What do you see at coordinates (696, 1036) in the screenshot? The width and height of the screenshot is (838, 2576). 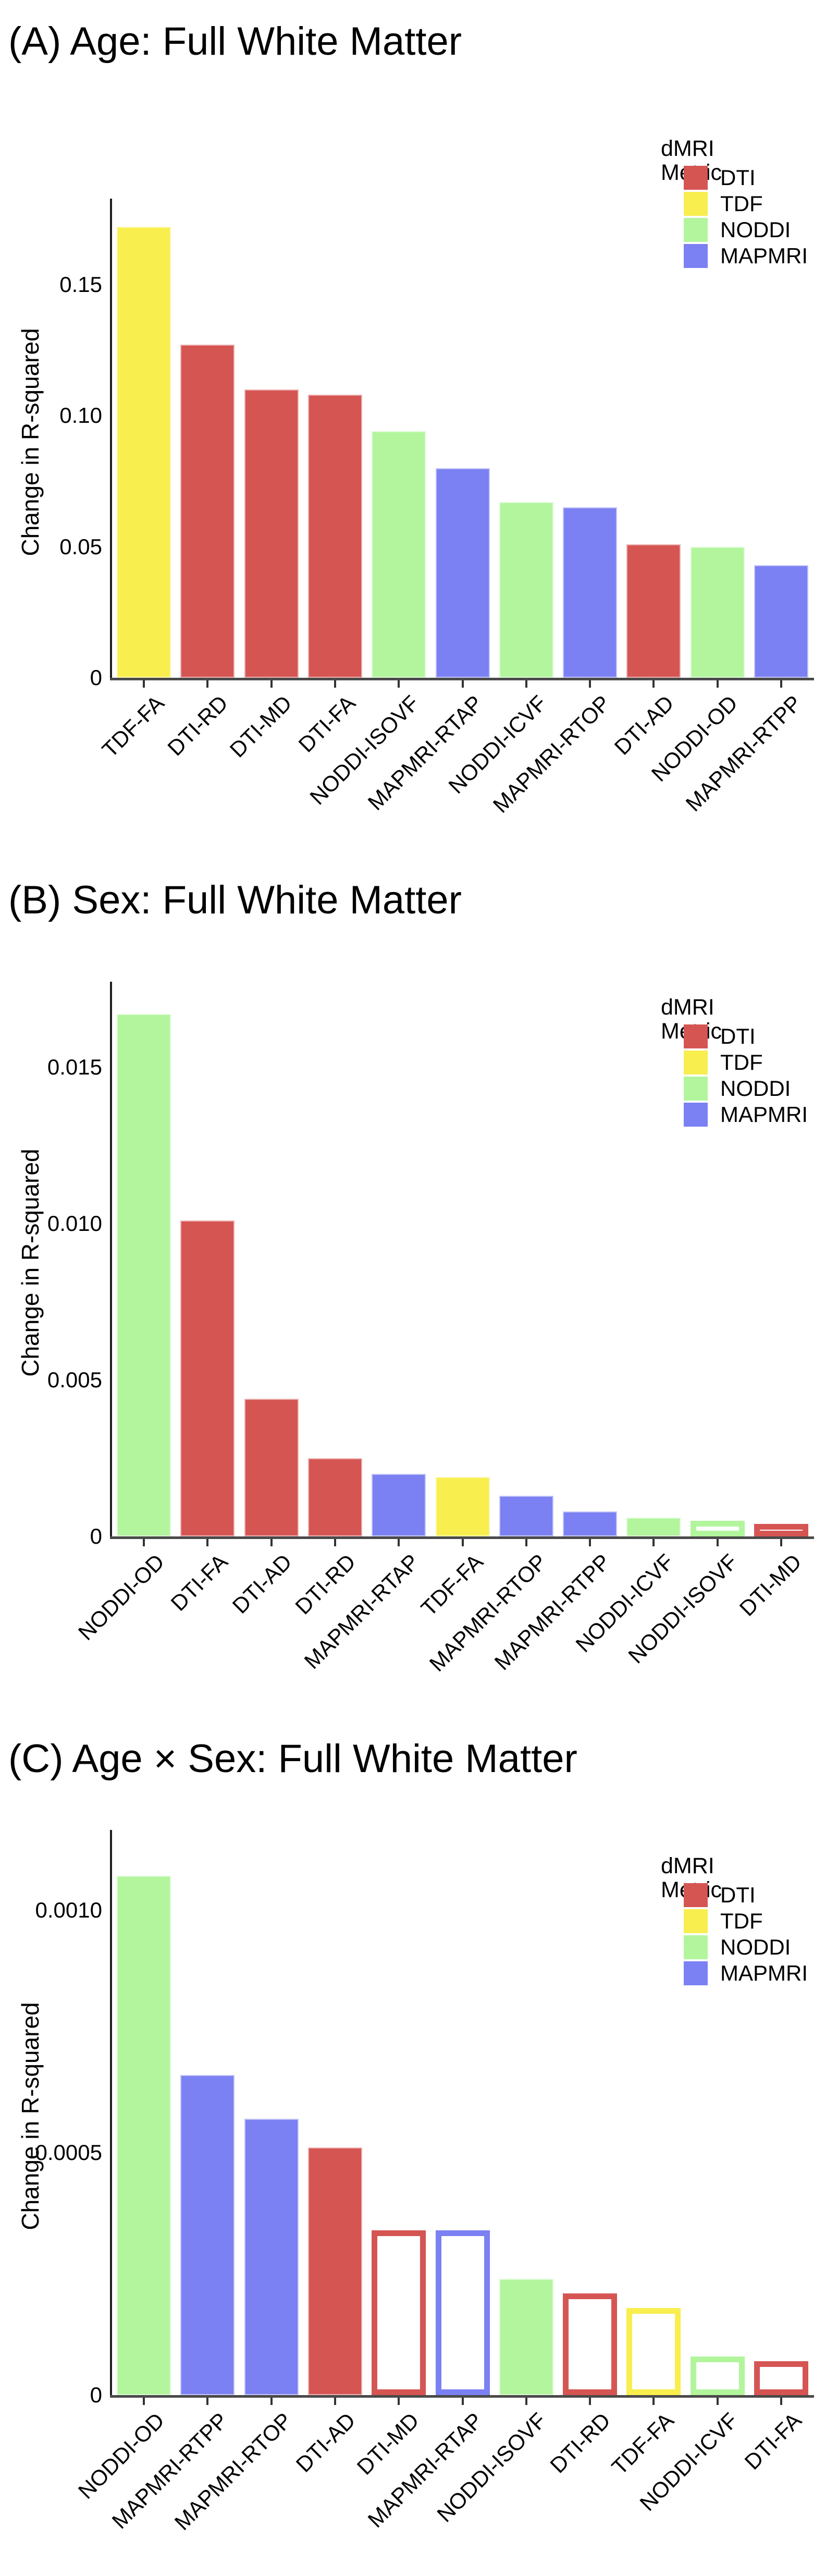 I see `legend-swatch-dti` at bounding box center [696, 1036].